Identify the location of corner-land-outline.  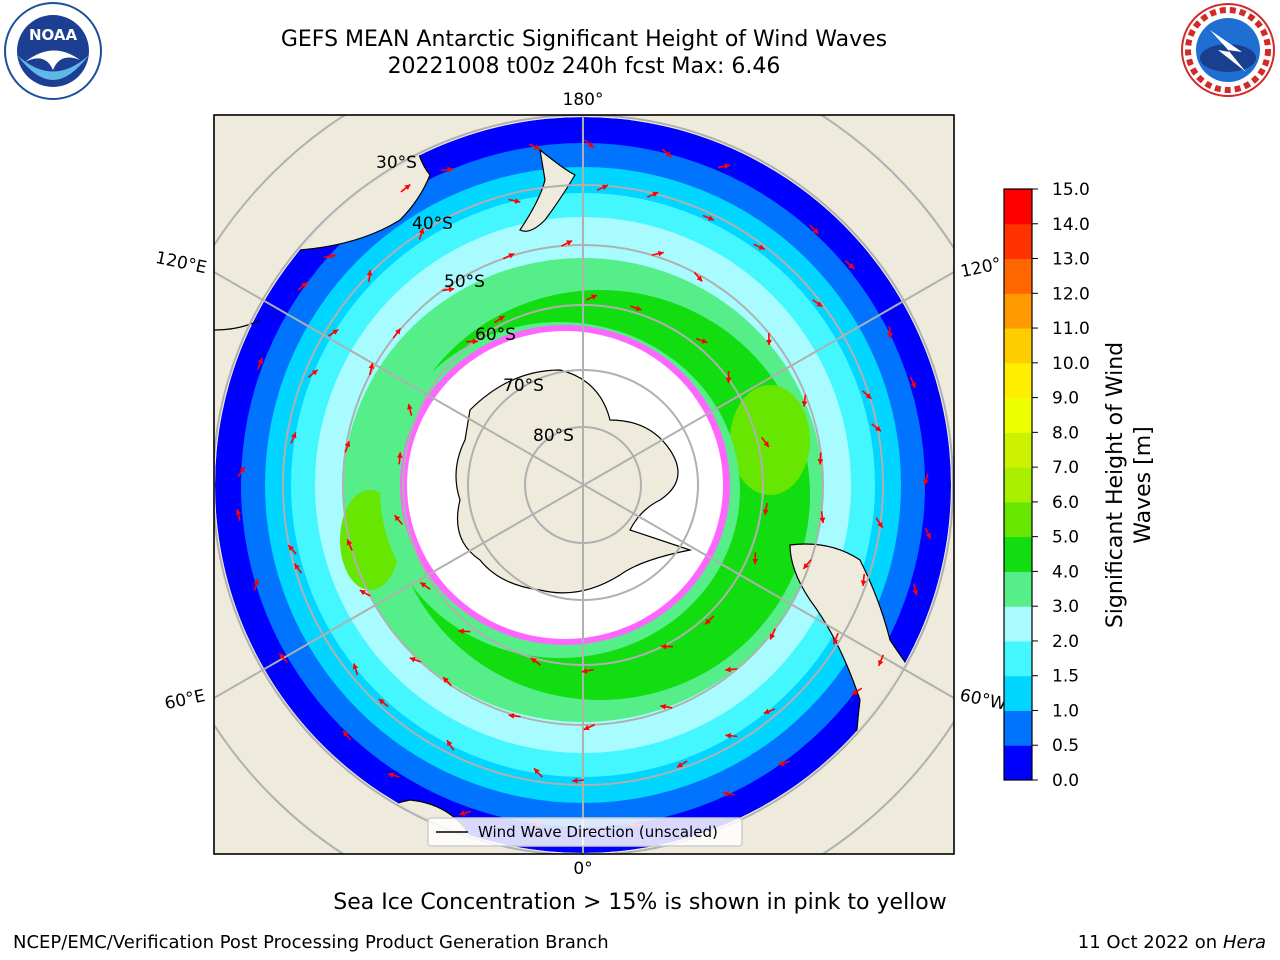
(237, 325).